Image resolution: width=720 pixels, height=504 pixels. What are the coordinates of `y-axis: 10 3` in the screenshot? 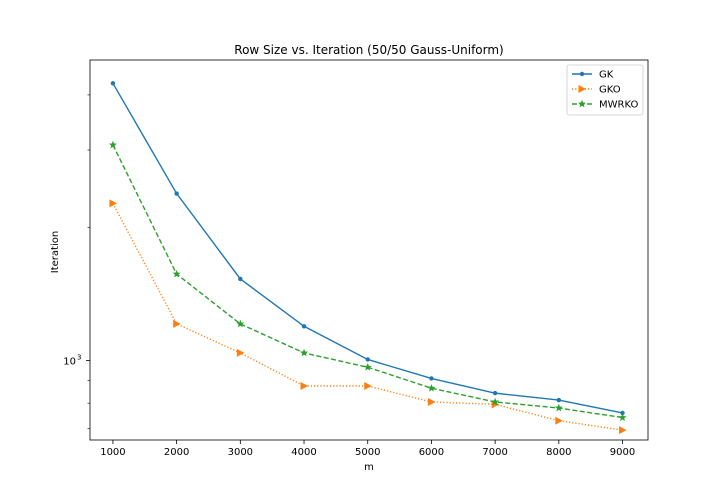 It's located at (76, 262).